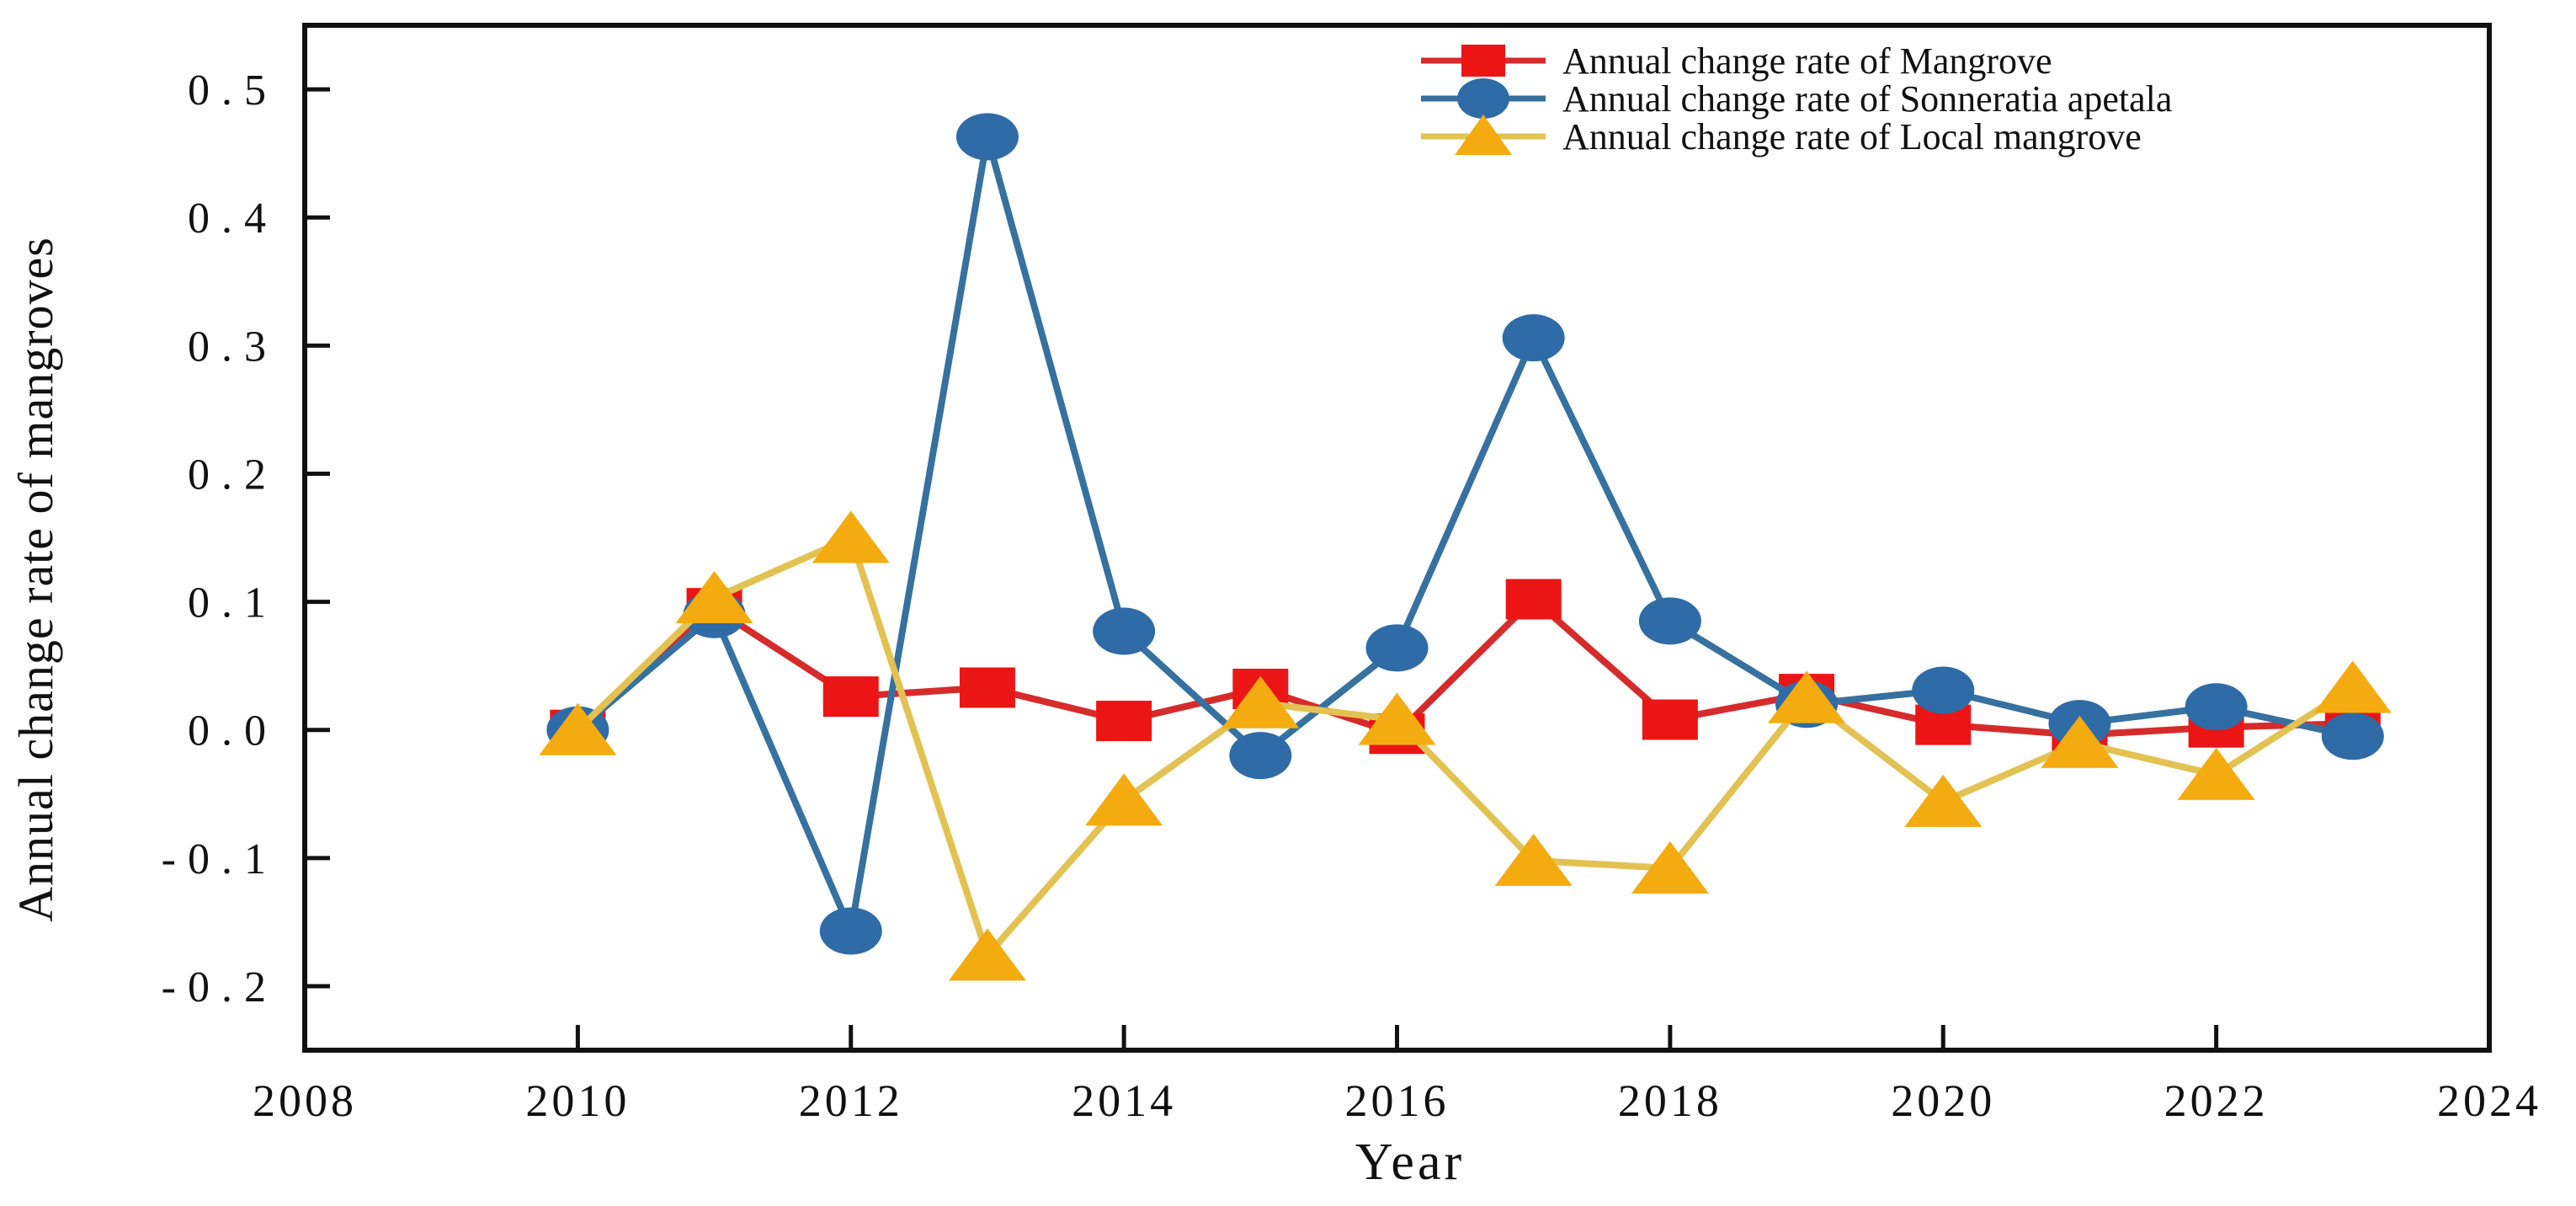  What do you see at coordinates (1807, 61) in the screenshot?
I see `legend-label-0: Annual change rate of Mangrove` at bounding box center [1807, 61].